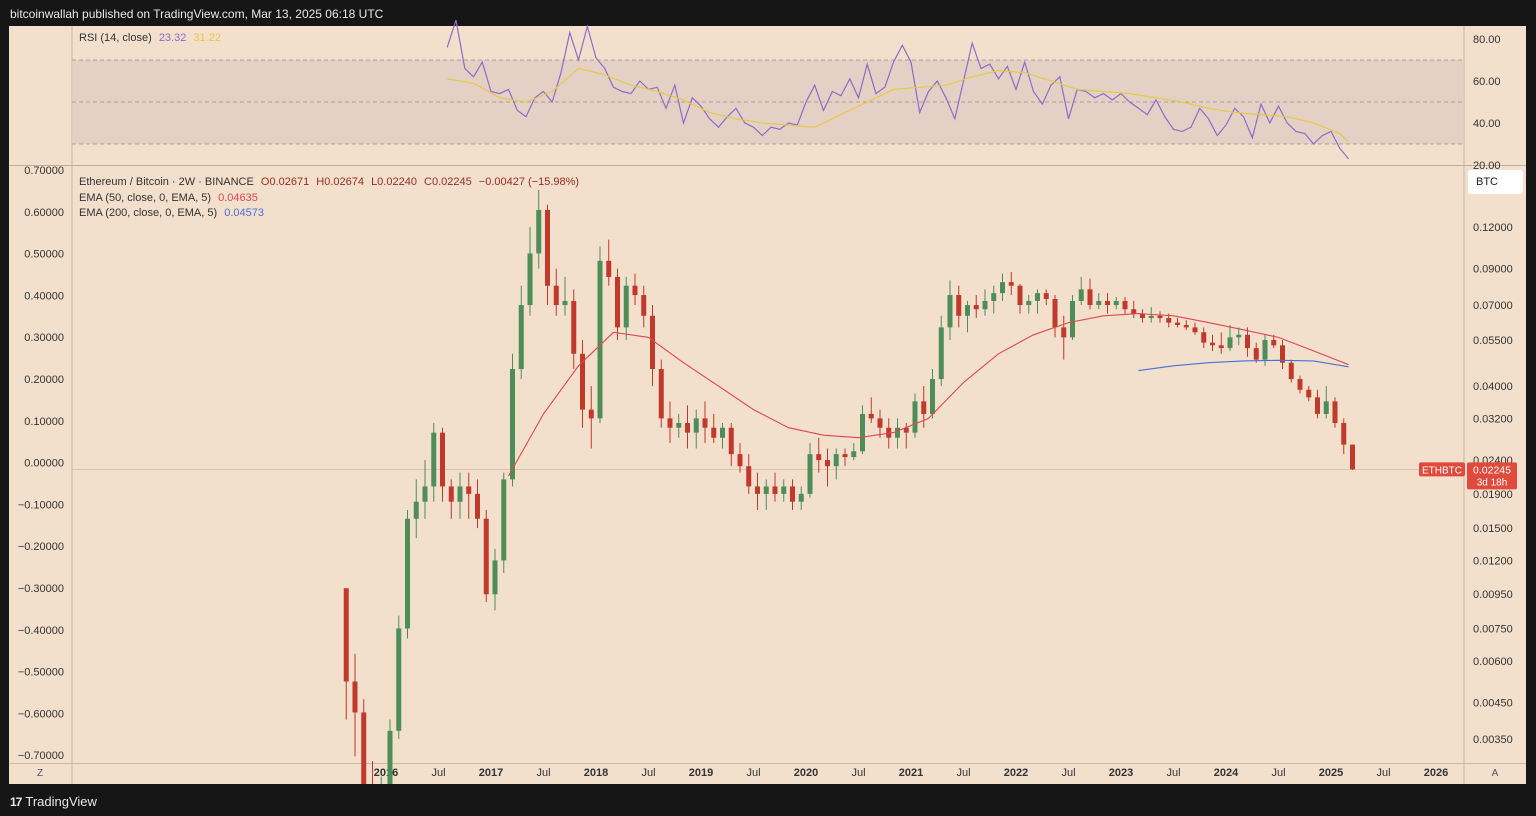 Image resolution: width=1536 pixels, height=816 pixels. I want to click on ohlc-change: −0.00427 (−15.98%), so click(529, 182).